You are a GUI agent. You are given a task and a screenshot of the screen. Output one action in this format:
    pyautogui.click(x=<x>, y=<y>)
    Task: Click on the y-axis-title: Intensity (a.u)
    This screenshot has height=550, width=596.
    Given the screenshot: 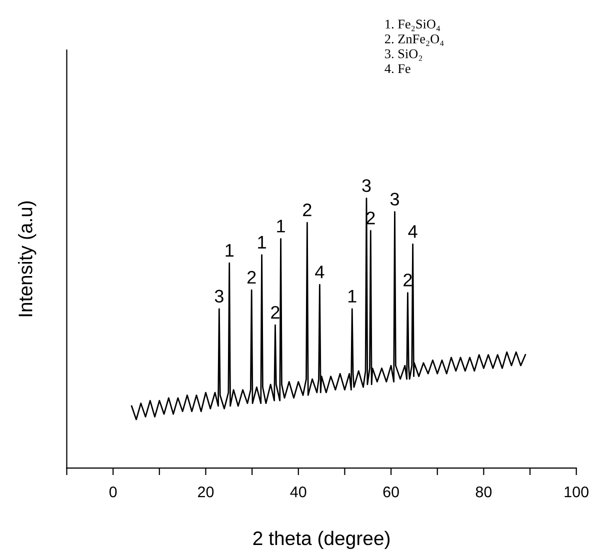 What is the action you would take?
    pyautogui.click(x=27, y=258)
    